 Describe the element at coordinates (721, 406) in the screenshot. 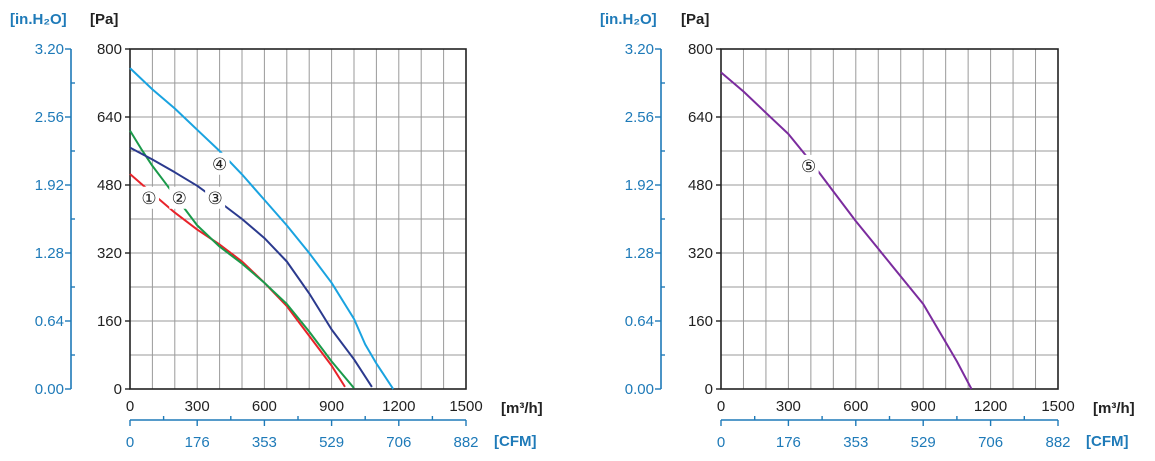

I see `chart2-x-tick-label: 0` at that location.